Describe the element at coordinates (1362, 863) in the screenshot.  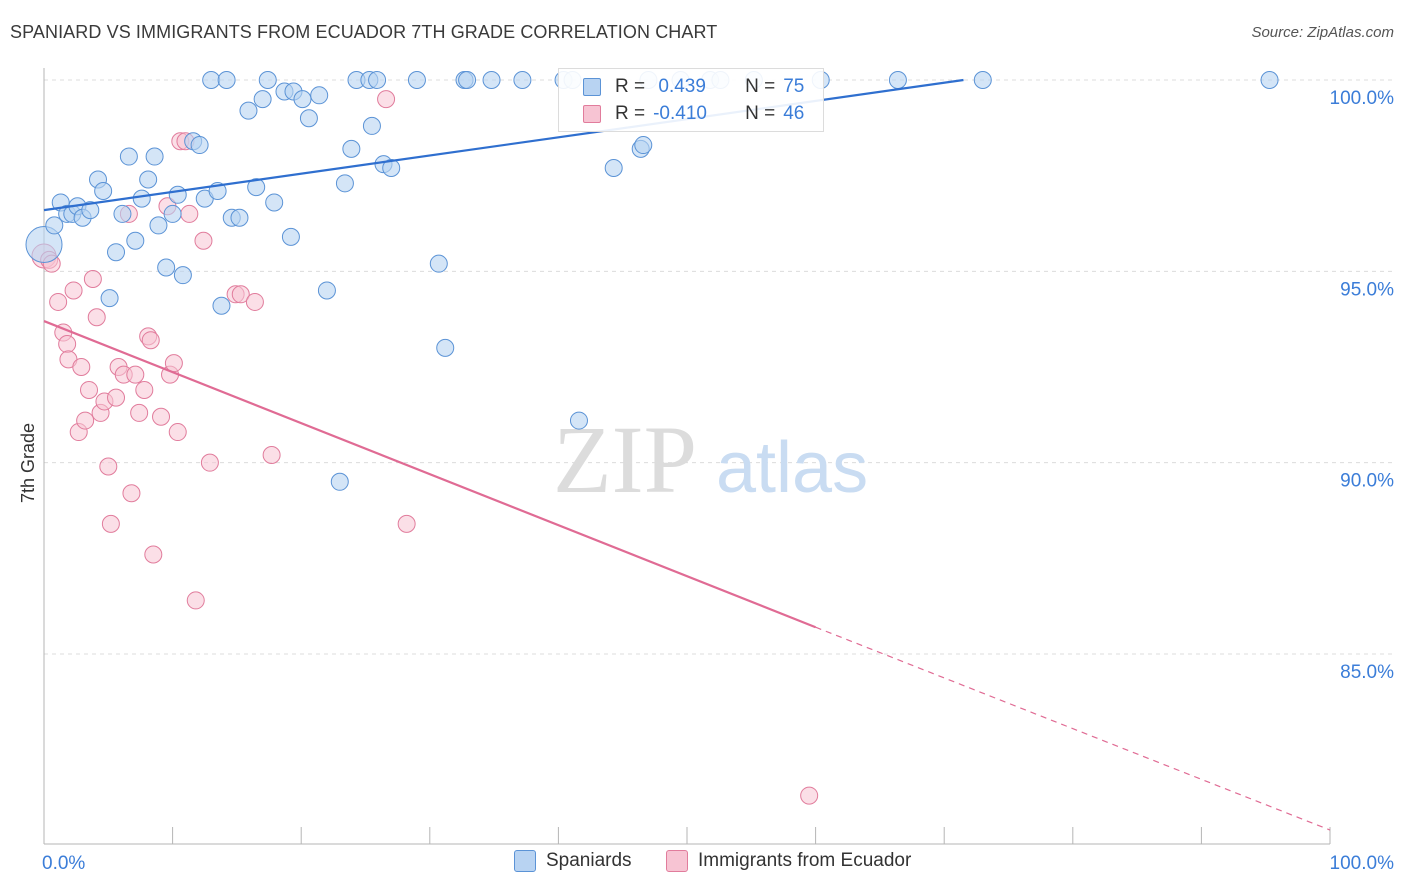
I see `x-tick-max: 100.0%` at that location.